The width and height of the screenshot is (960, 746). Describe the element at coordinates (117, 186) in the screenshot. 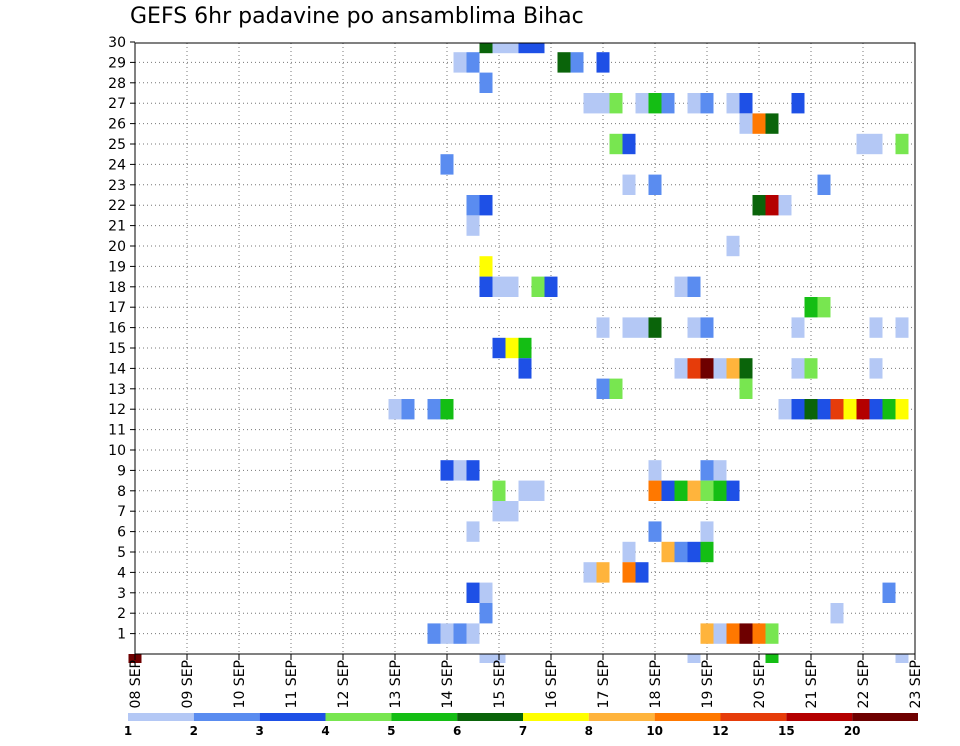

I see `y-tick-label: 23` at that location.